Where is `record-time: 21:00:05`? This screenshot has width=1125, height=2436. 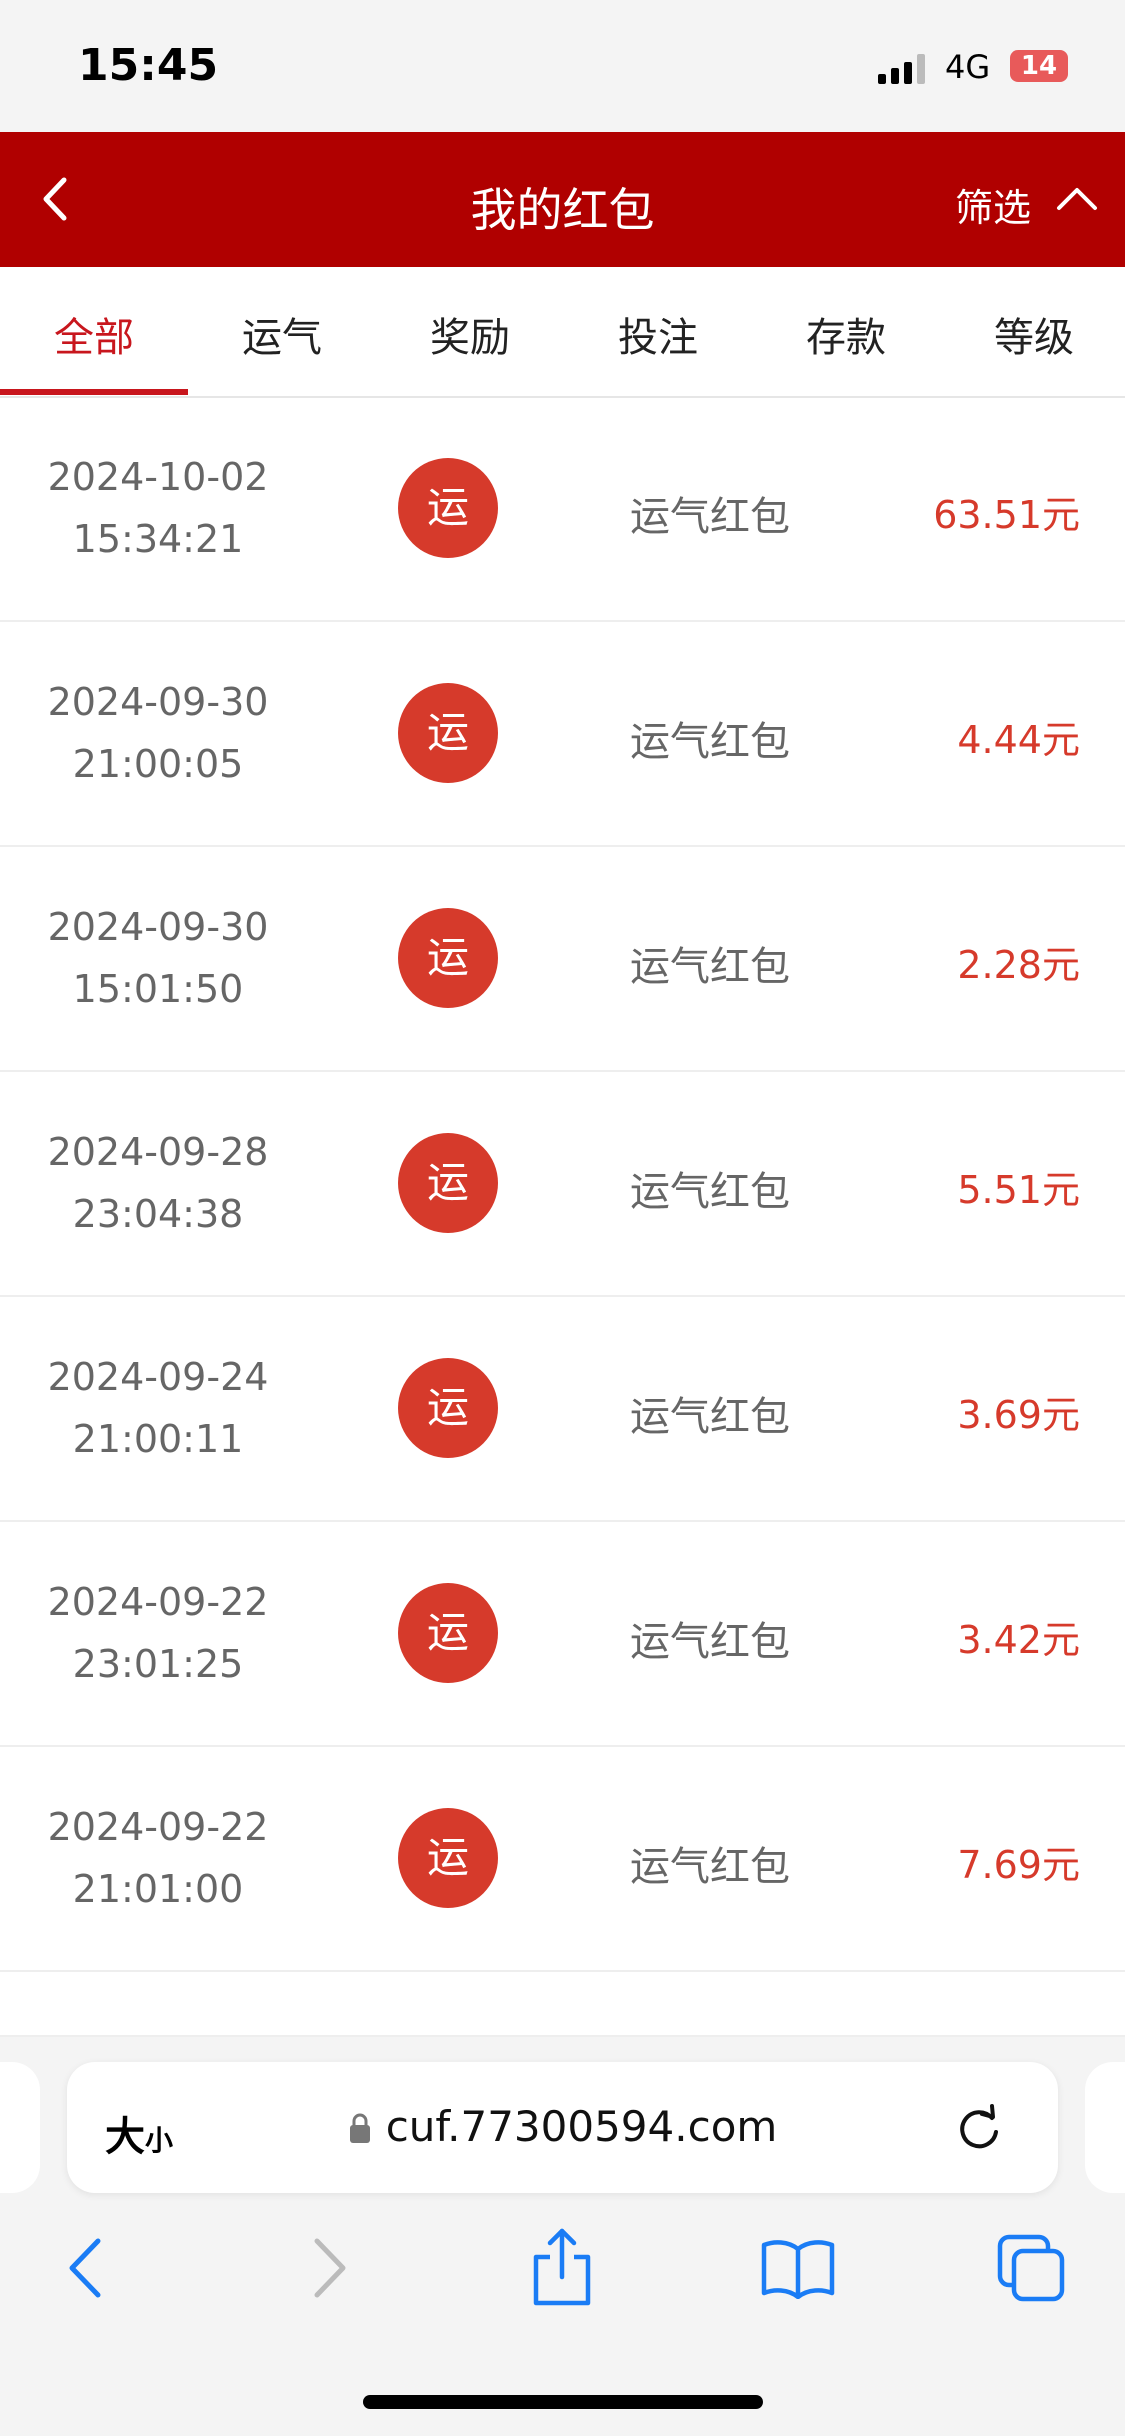 record-time: 21:00:05 is located at coordinates (158, 764).